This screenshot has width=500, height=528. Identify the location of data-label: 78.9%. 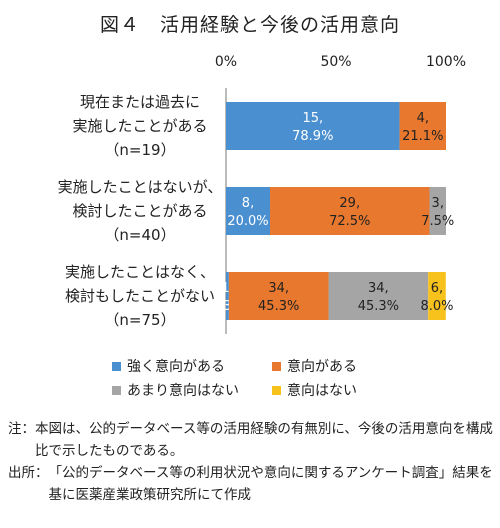
(312, 136).